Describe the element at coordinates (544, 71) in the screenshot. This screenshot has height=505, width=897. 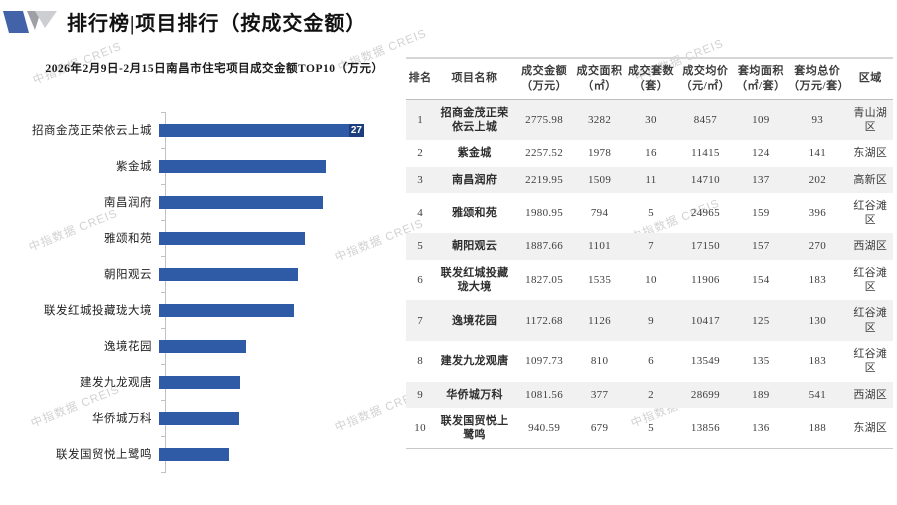
I see `column-label: 成交金额` at that location.